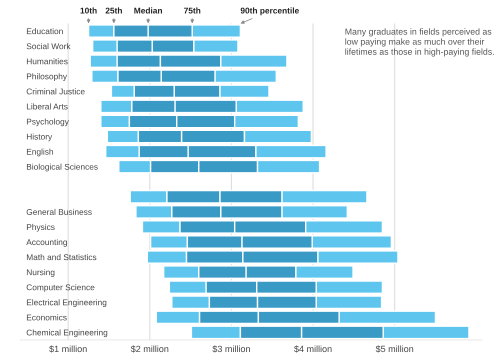 This screenshot has width=500, height=362. Describe the element at coordinates (40, 152) in the screenshot. I see `y-tick-label: English` at that location.